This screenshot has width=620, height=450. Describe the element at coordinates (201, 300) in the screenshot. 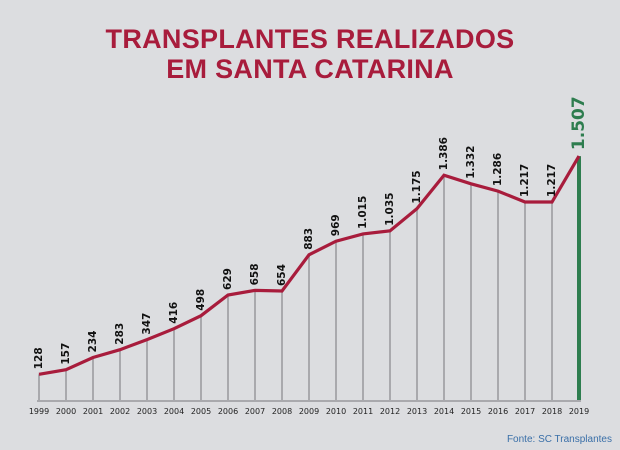

I see `data-label: 498` at that location.